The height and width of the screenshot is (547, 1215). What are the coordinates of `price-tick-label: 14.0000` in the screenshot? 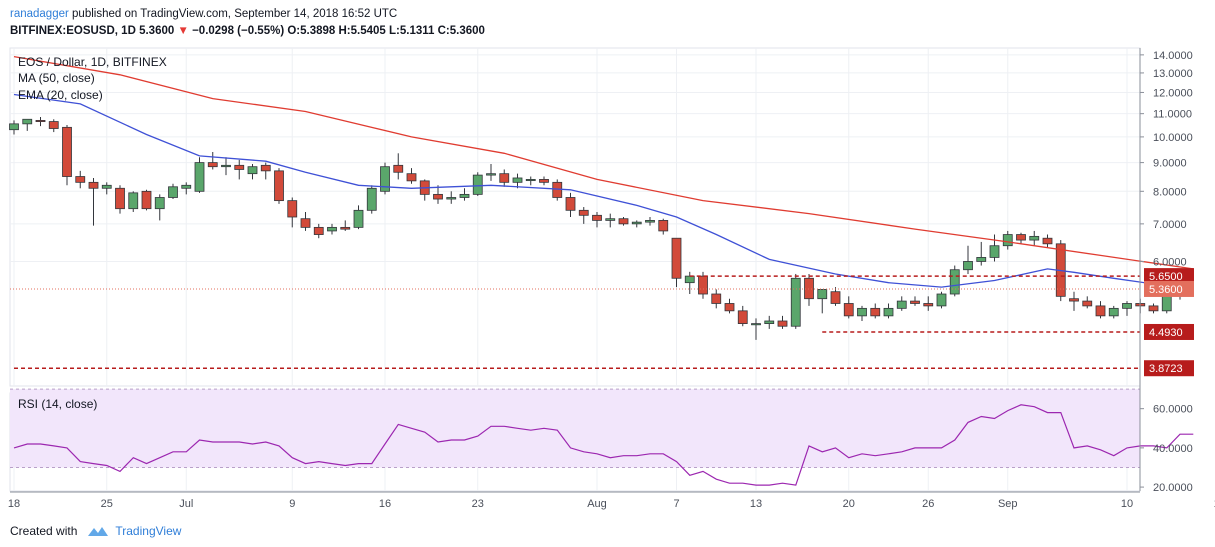 It's located at (1173, 56).